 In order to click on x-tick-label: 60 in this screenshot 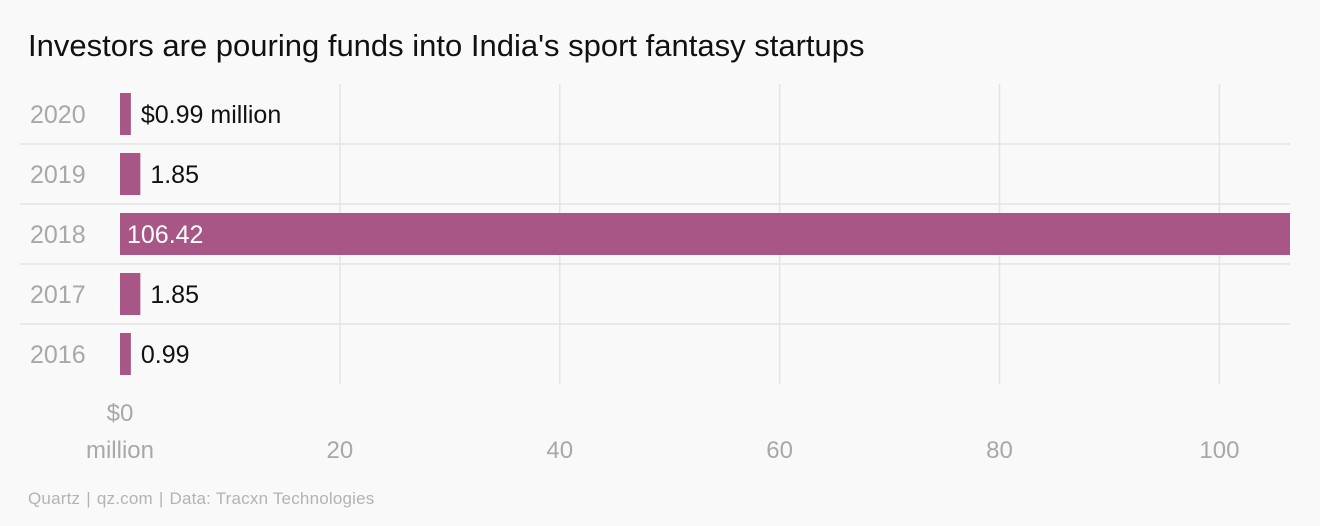, I will do `click(779, 450)`.